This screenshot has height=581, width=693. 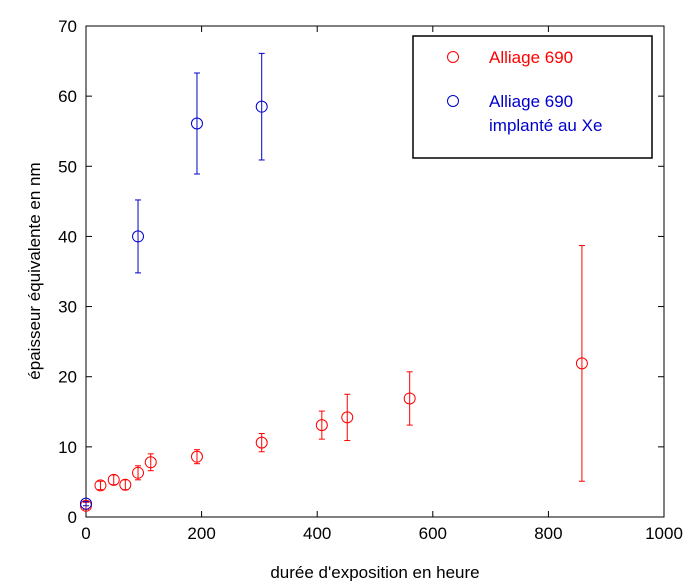 What do you see at coordinates (545, 125) in the screenshot?
I see `legend-label: implanté au Xe` at bounding box center [545, 125].